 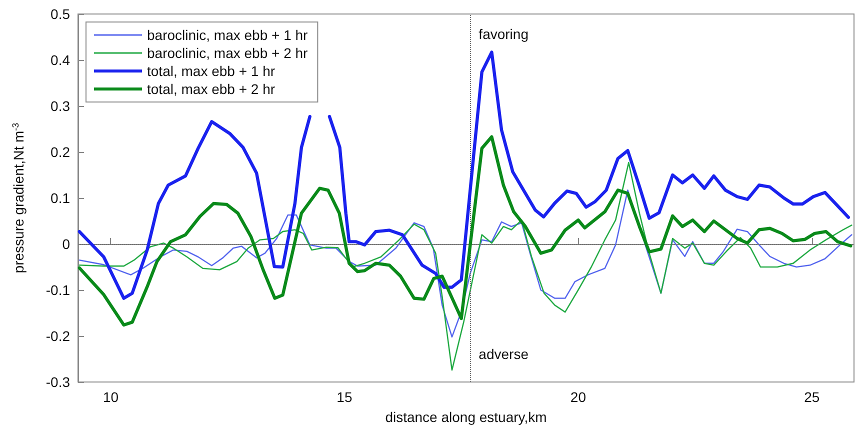 I want to click on y-tick-label: -0.2, so click(x=58, y=336).